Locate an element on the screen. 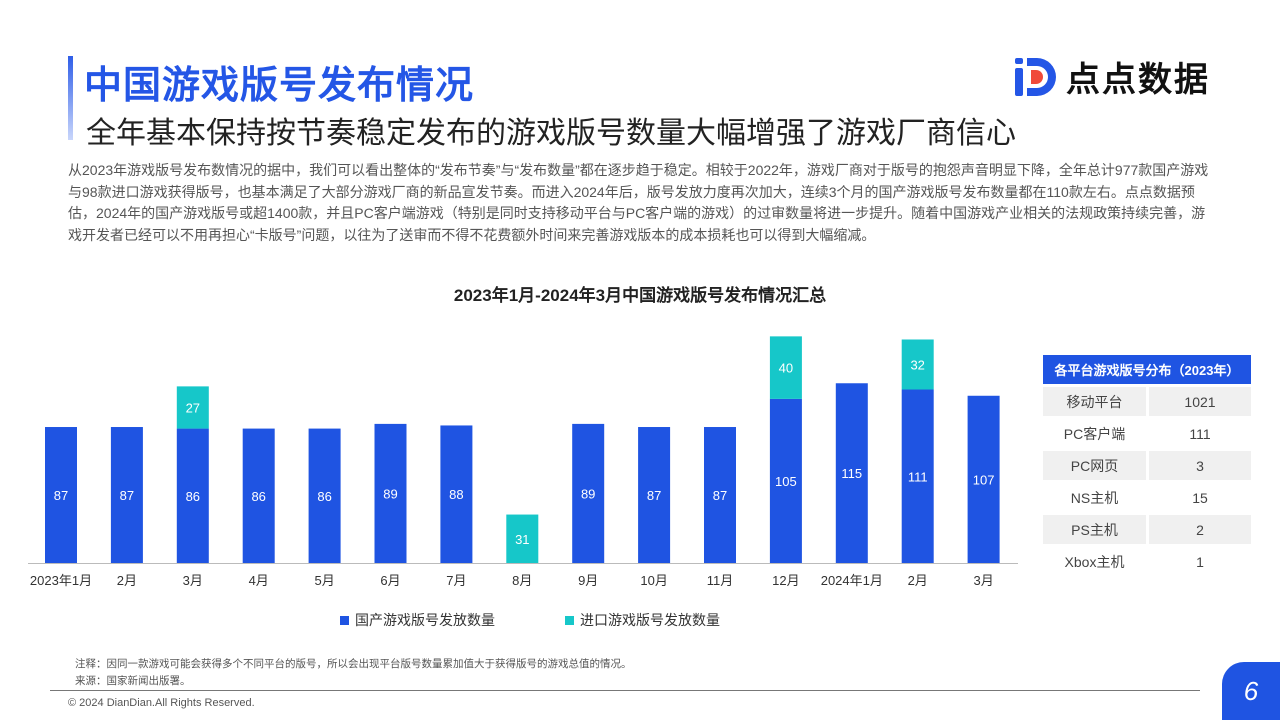  source-text: 来源：国家新闻出版署。 is located at coordinates (133, 681).